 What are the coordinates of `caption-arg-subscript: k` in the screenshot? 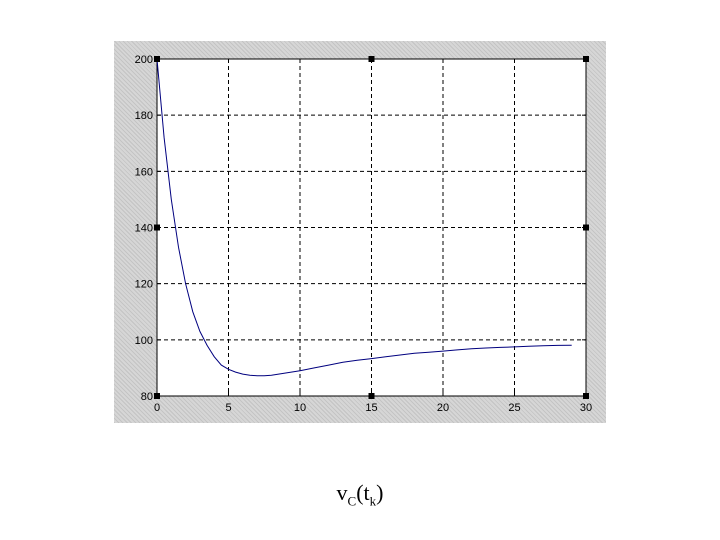 It's located at (373, 501).